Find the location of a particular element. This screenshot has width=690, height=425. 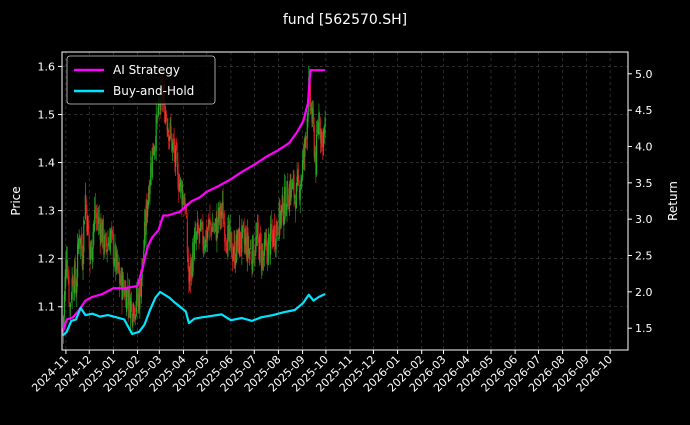

y-right-tick-label: 2.5 is located at coordinates (644, 256).